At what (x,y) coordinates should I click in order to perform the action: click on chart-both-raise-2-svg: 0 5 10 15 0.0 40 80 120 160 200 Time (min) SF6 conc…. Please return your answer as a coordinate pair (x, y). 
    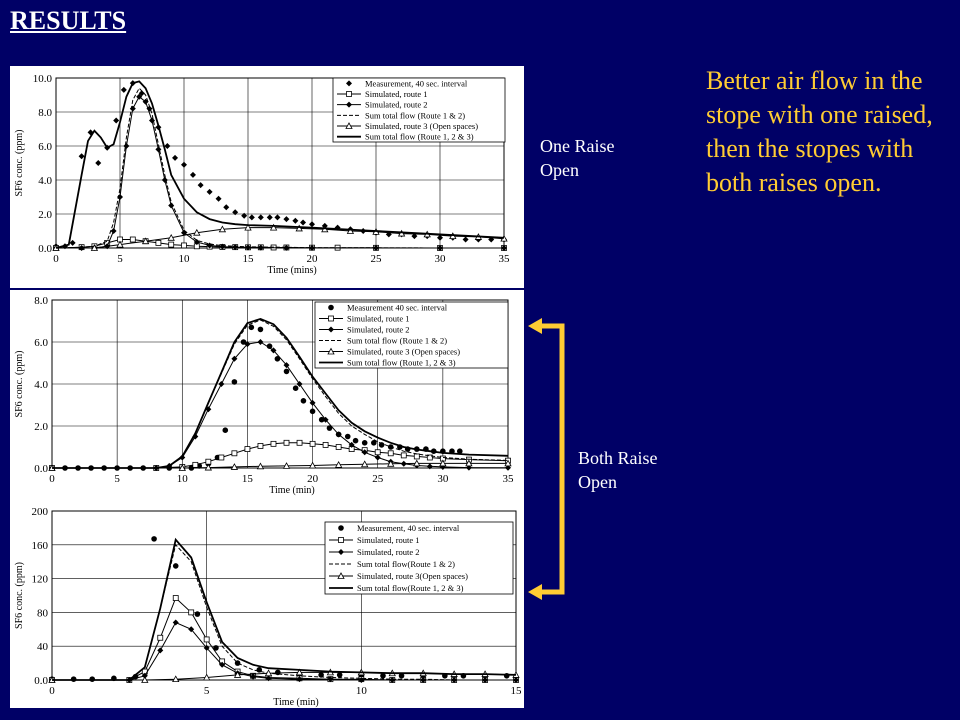
    Looking at the image, I should click on (268, 607).